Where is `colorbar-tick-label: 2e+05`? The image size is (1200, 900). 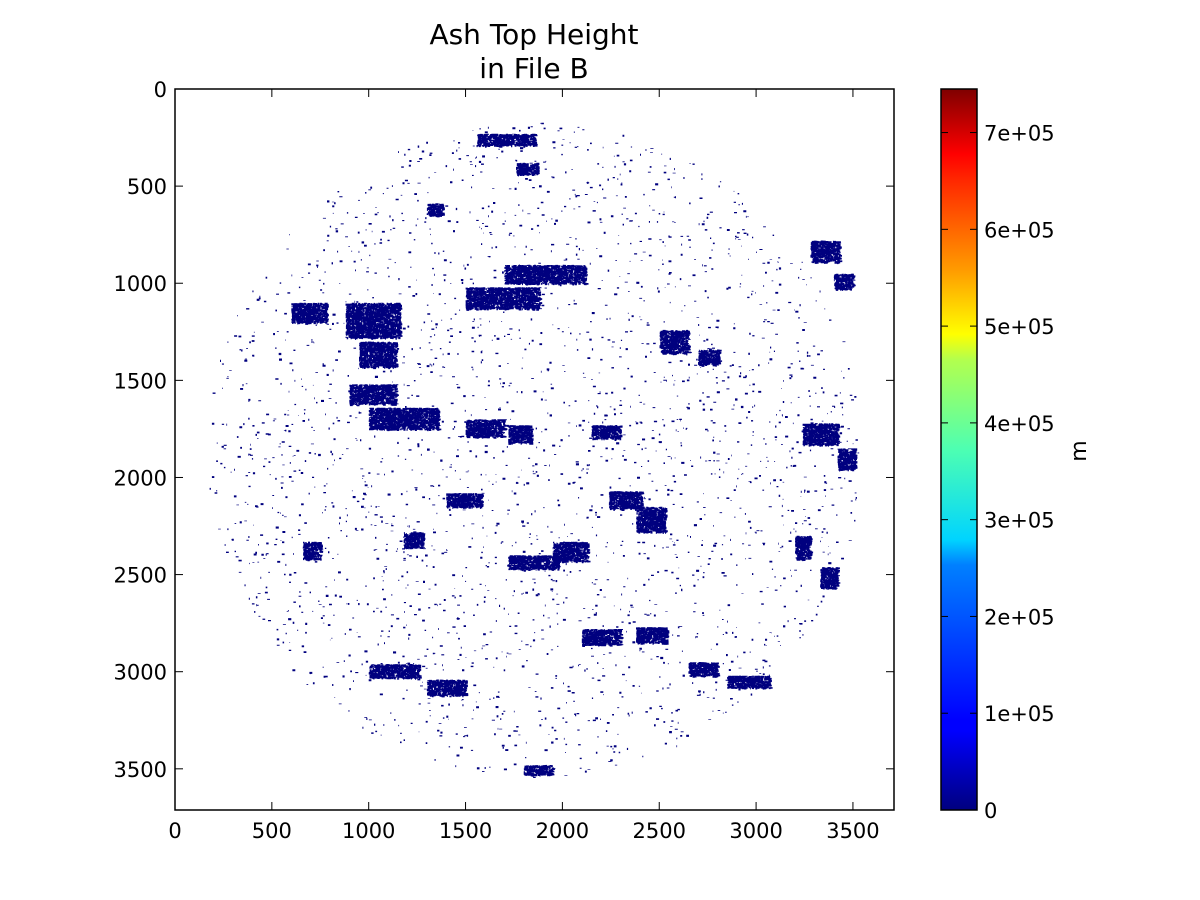
colorbar-tick-label: 2e+05 is located at coordinates (1019, 617).